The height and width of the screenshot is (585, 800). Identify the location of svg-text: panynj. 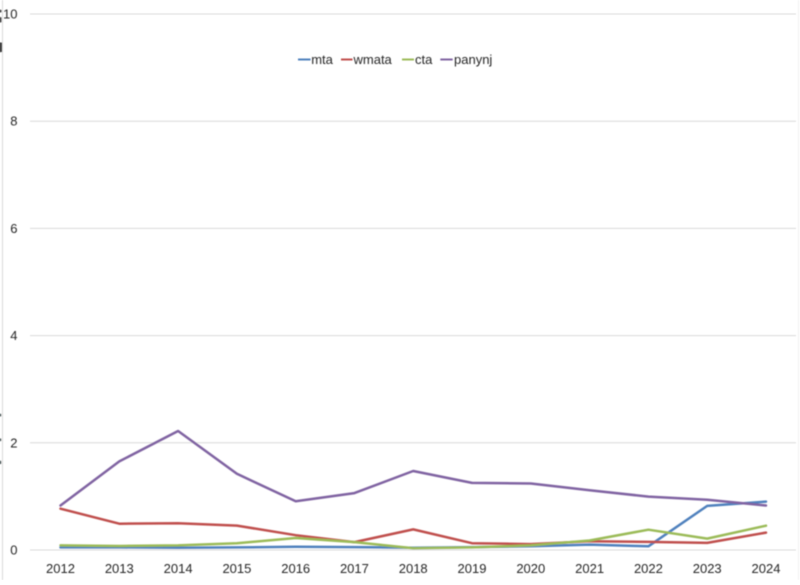
(473, 59).